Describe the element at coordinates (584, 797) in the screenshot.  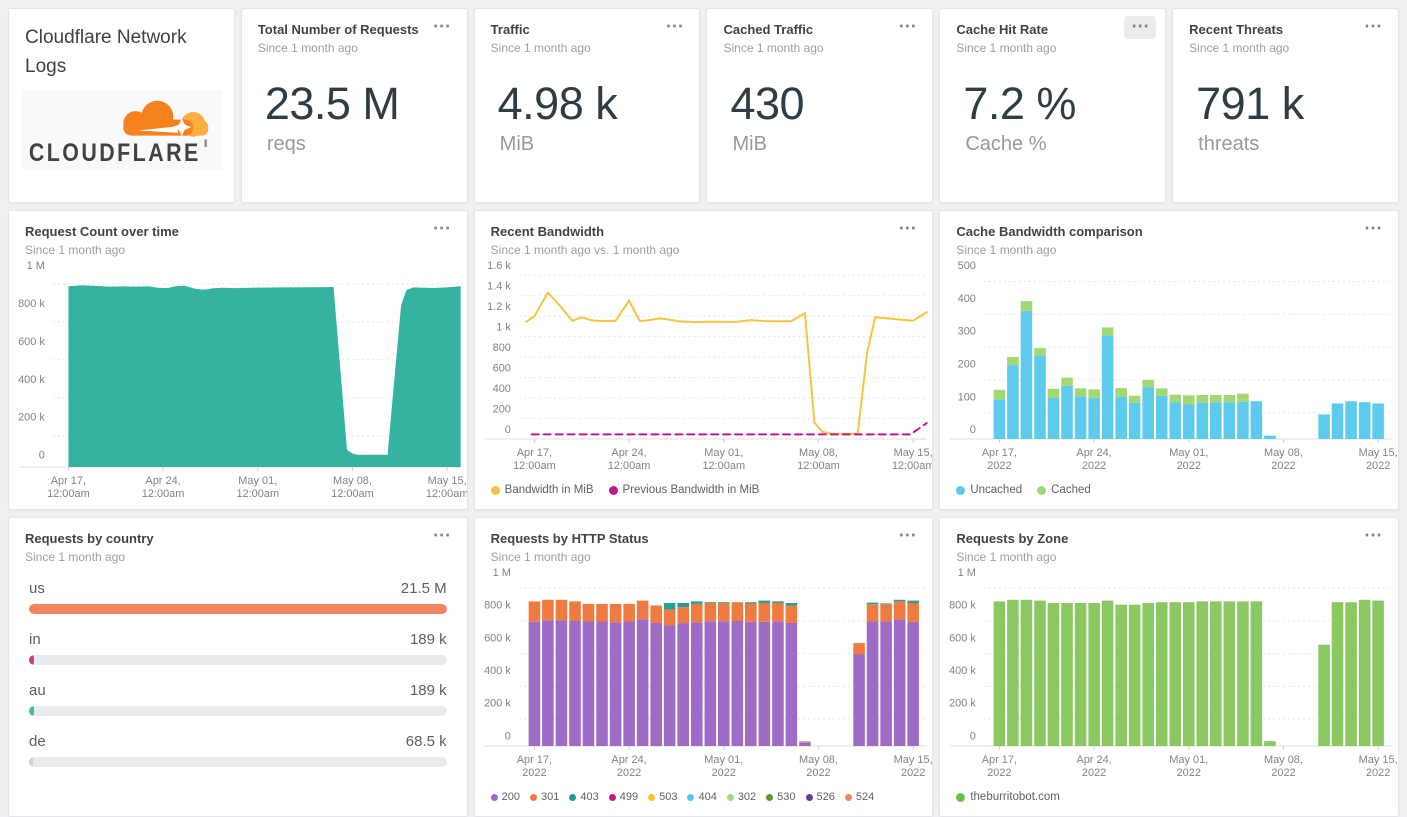
I see `legend-item: 403` at that location.